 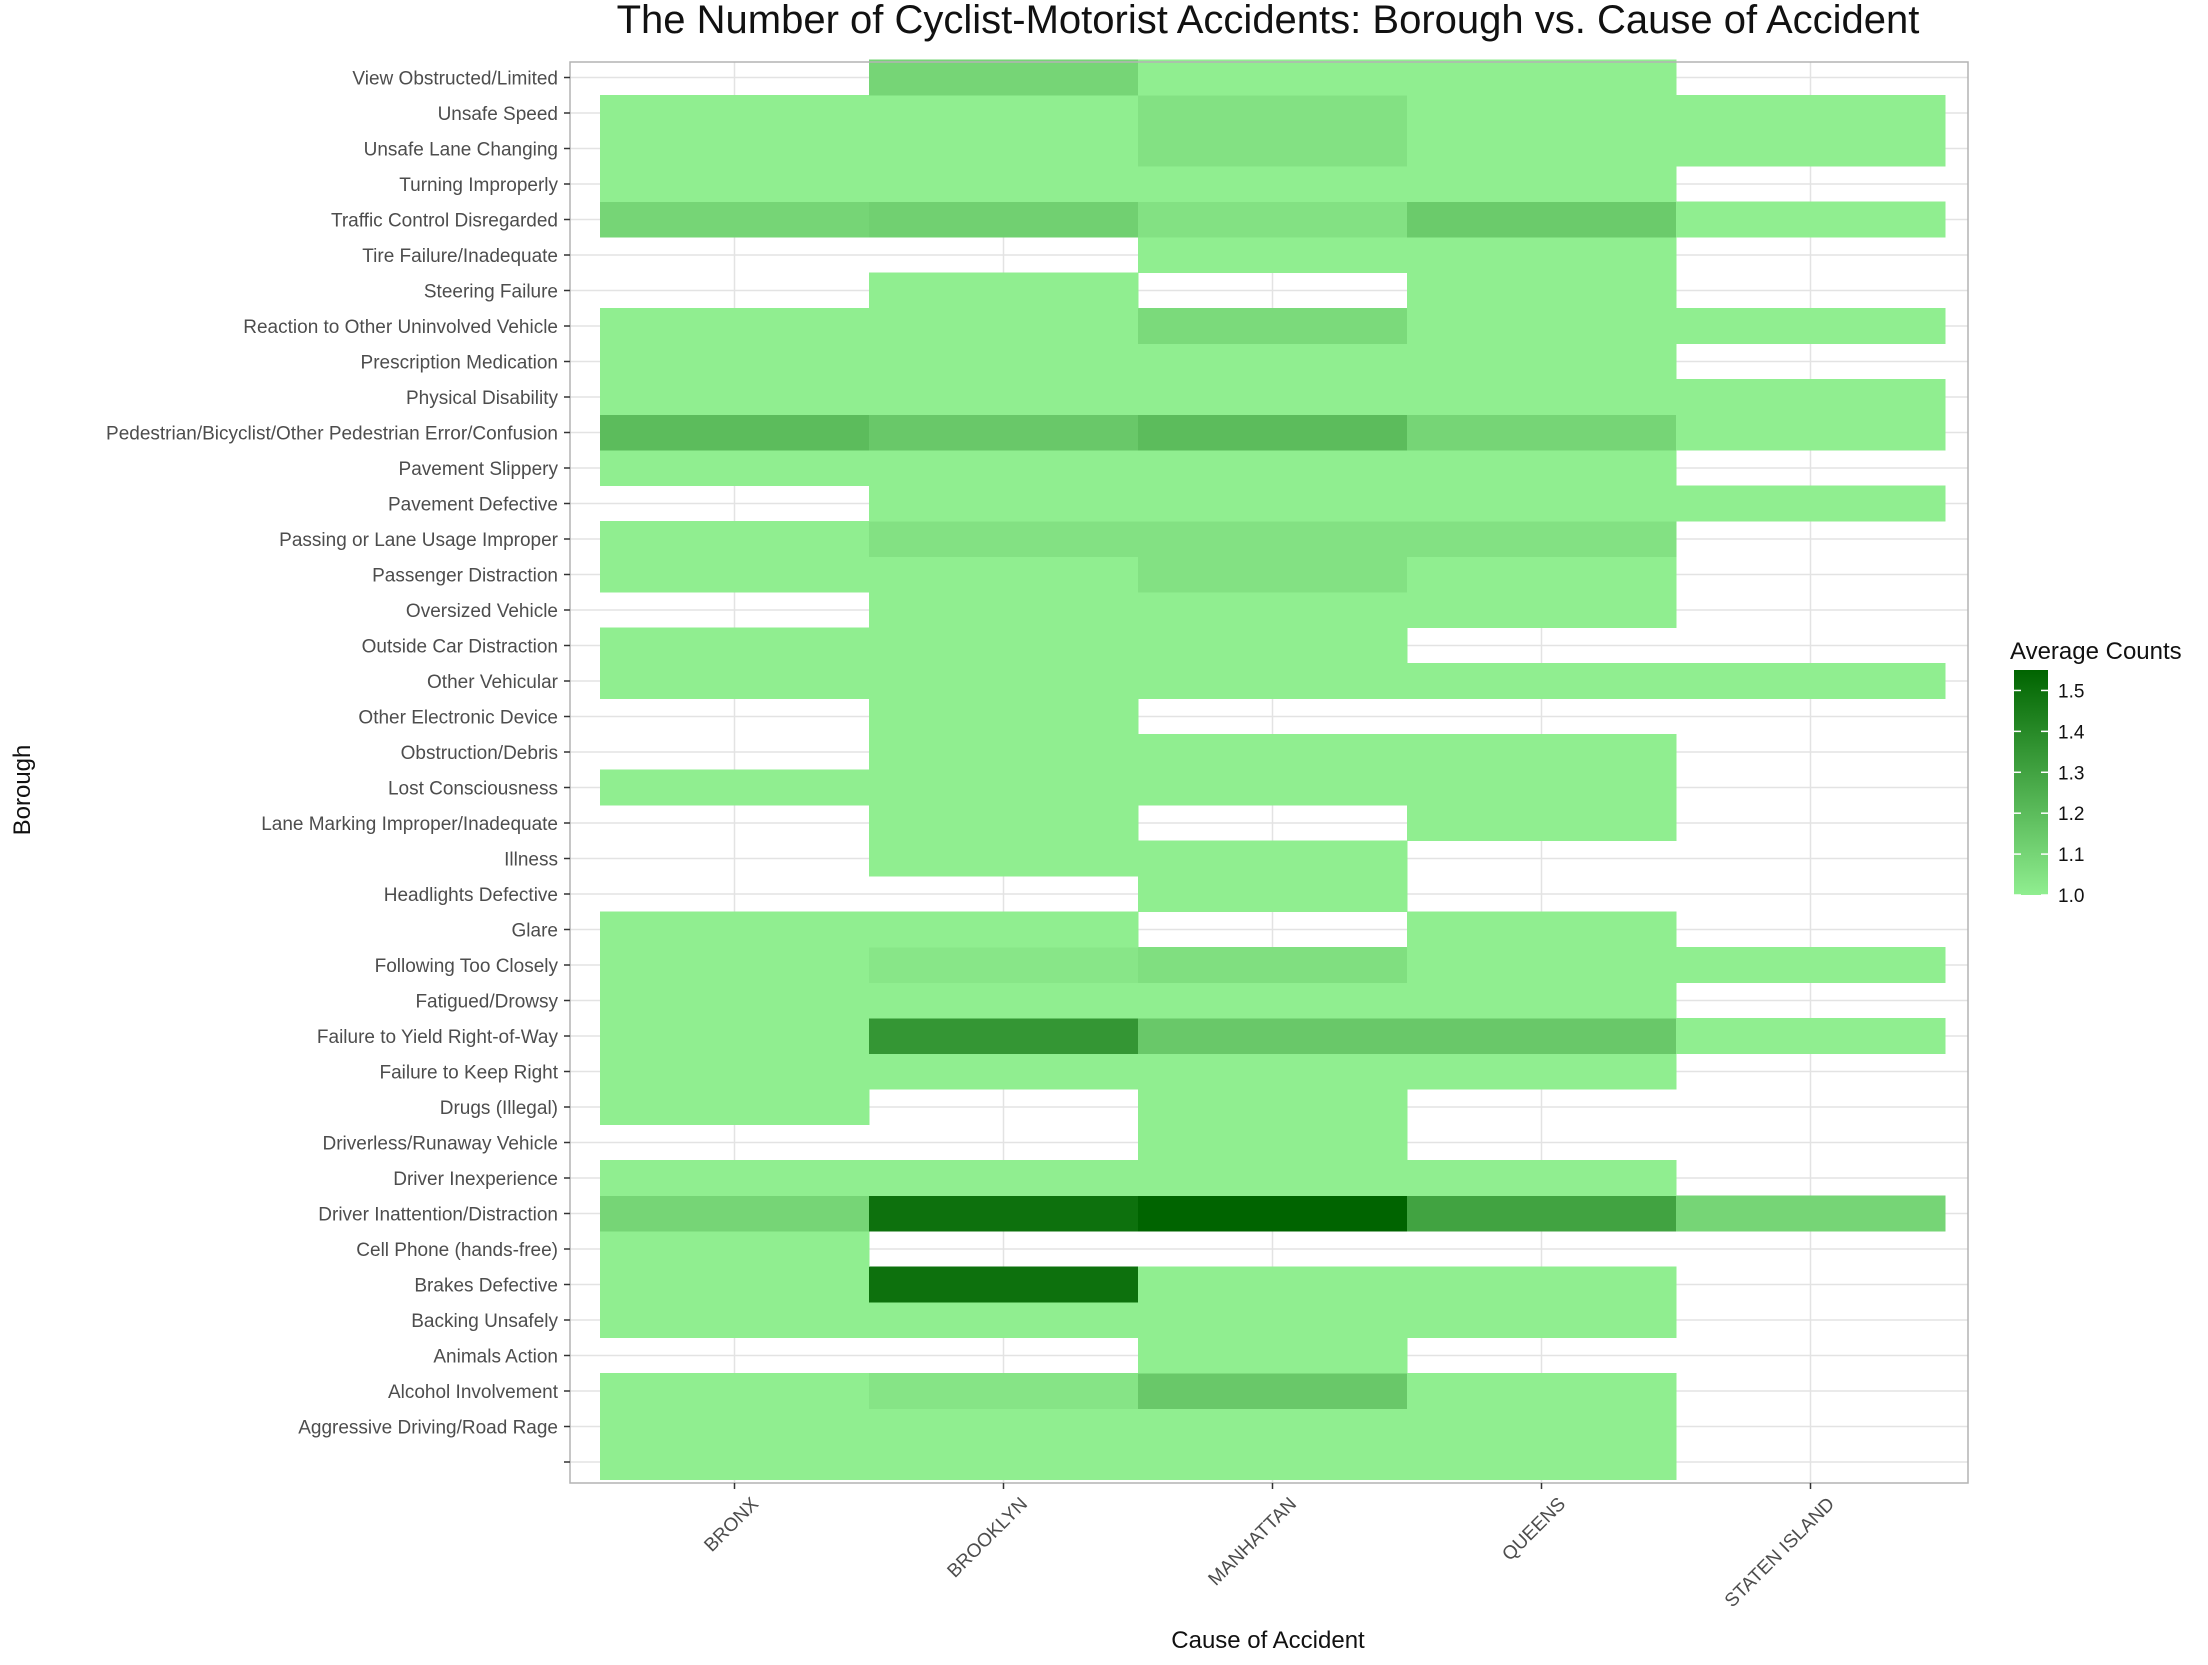 What do you see at coordinates (418, 540) in the screenshot?
I see `y-tick-label: Passing or Lane Usage Improper` at bounding box center [418, 540].